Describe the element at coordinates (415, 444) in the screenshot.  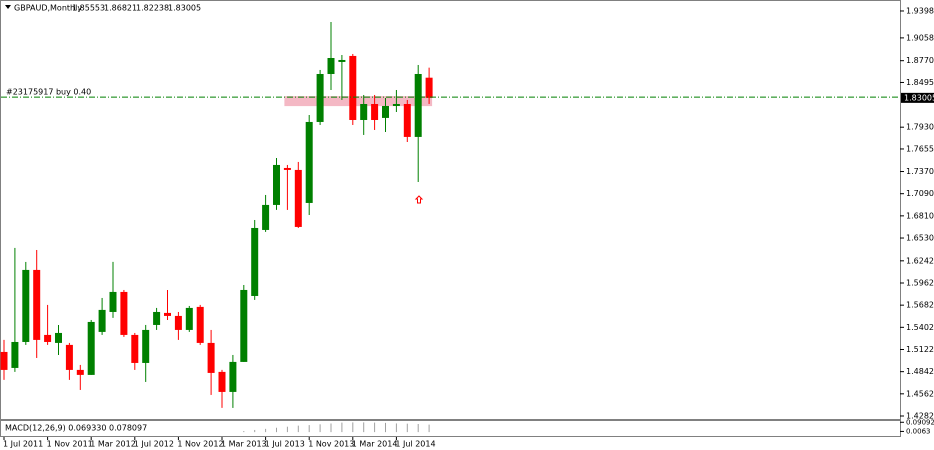
I see `x-tick-label: 1 Jul 2014` at that location.